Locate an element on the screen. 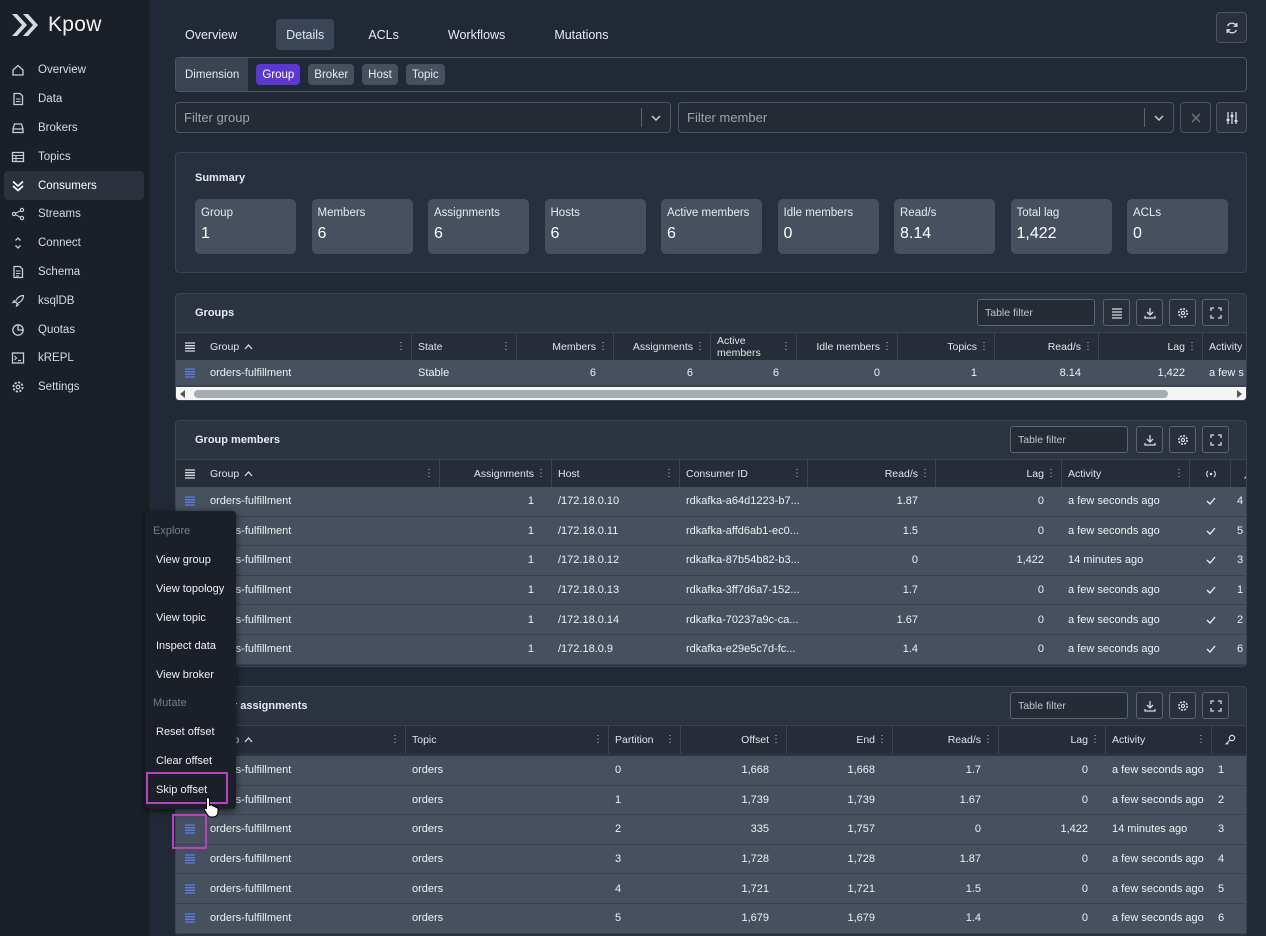 The image size is (1266, 936). sidebar-item-brokers: Brokers is located at coordinates (74, 128).